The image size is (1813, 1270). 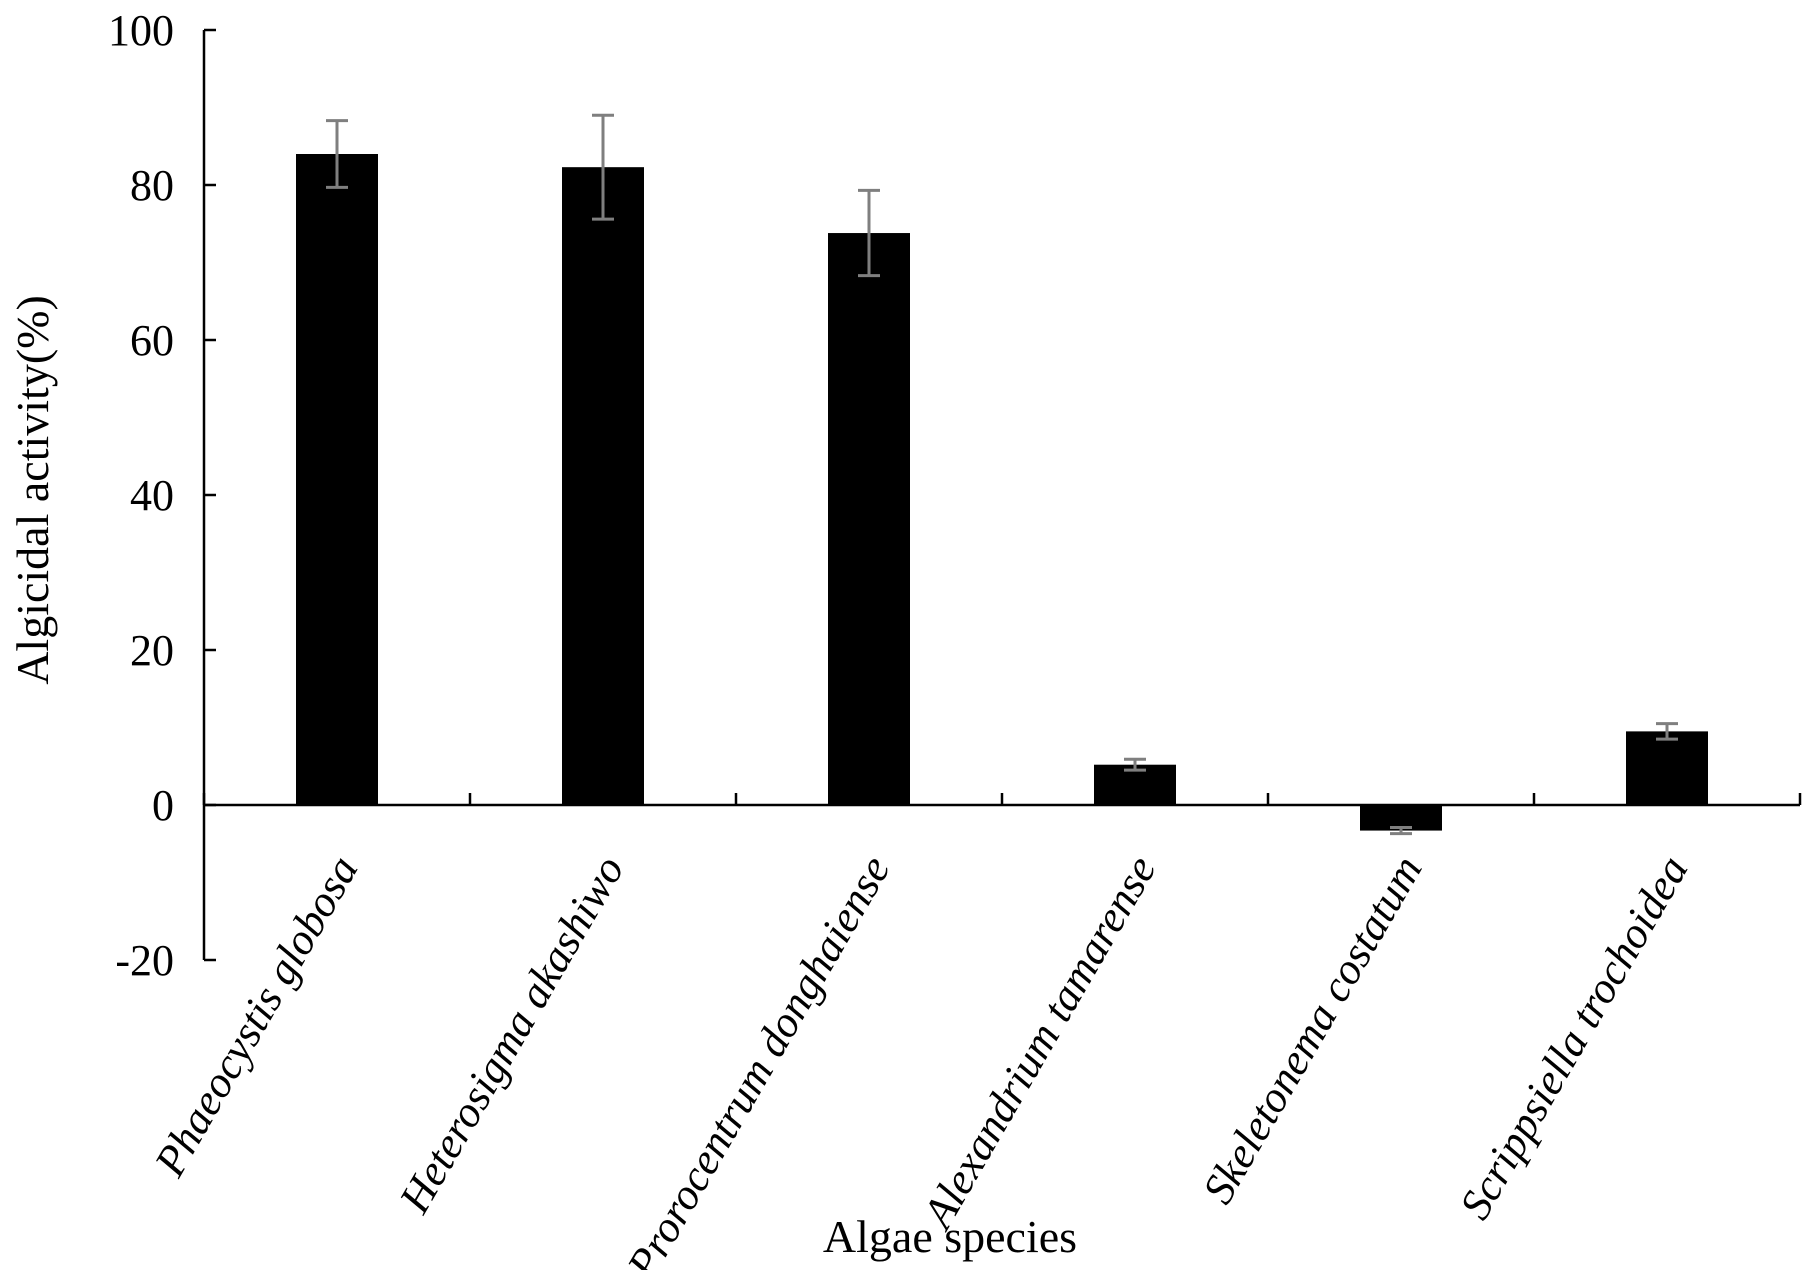 I want to click on y-tick-labels-group: -20 0 20 40 60 80 100, so click(x=141, y=495).